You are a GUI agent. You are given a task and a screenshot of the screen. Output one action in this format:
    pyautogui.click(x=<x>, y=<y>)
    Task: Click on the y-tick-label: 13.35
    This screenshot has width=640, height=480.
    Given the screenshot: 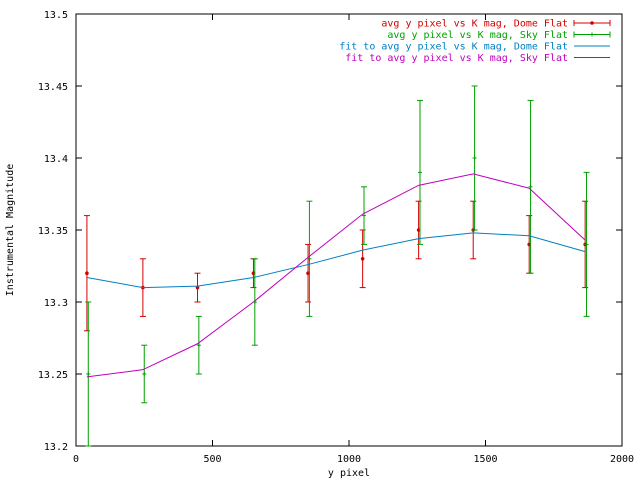 What is the action you would take?
    pyautogui.click(x=53, y=231)
    